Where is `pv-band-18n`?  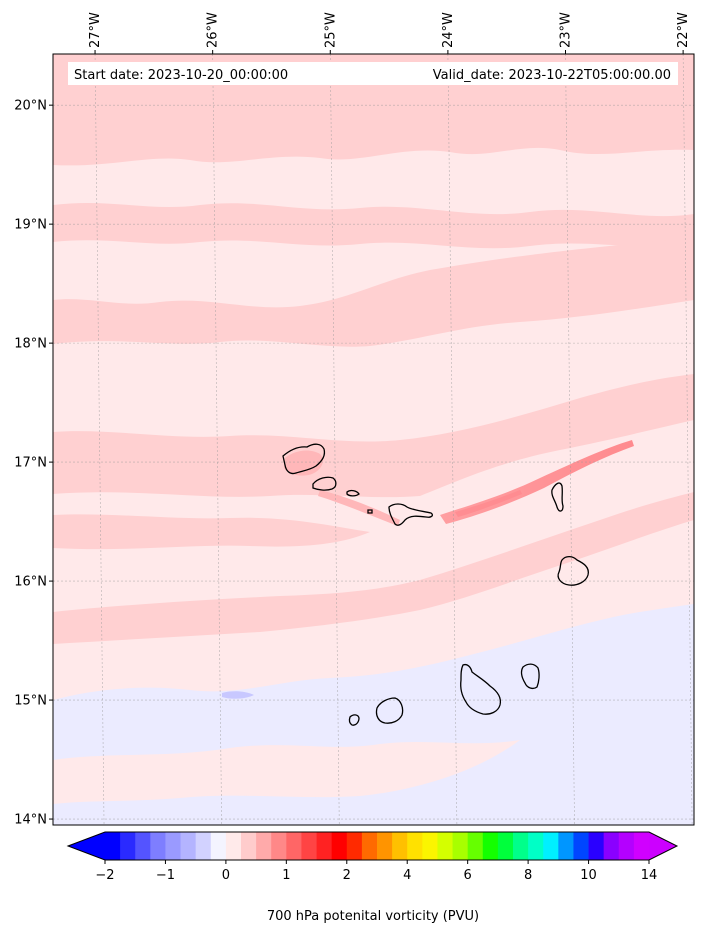
pv-band-18n is located at coordinates (373, 292).